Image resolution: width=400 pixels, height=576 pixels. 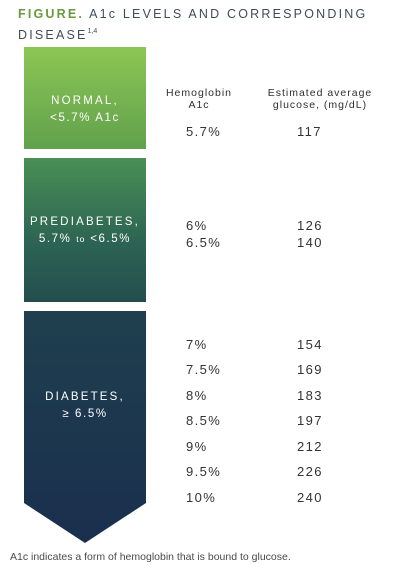 What do you see at coordinates (228, 14) in the screenshot?
I see `figure-title-line1: A1c LEVELS AND CORRESPONDING` at bounding box center [228, 14].